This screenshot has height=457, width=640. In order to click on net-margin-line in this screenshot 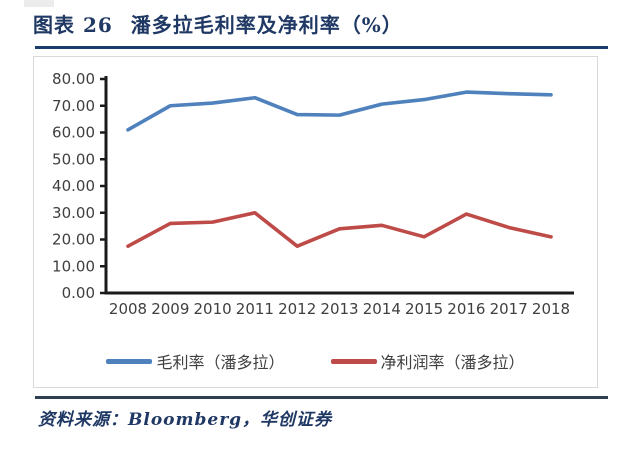, I will do `click(339, 229)`.